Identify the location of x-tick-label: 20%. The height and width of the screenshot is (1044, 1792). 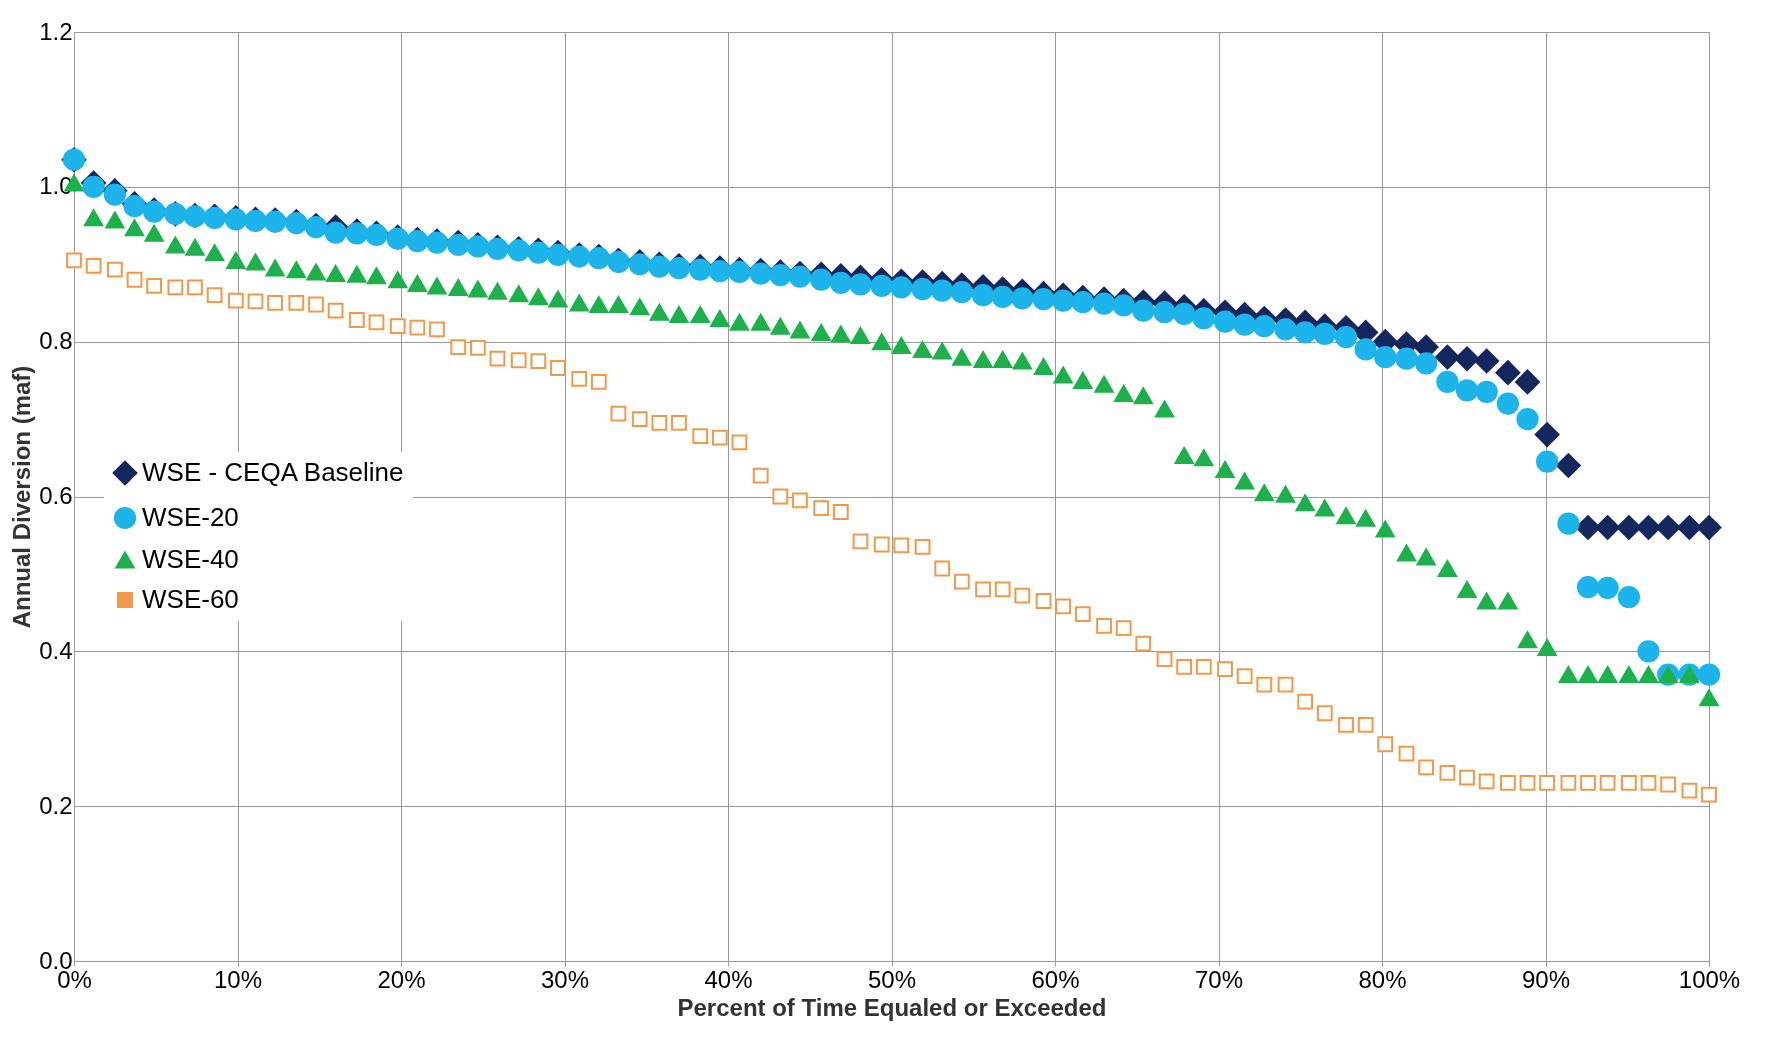
(401, 979).